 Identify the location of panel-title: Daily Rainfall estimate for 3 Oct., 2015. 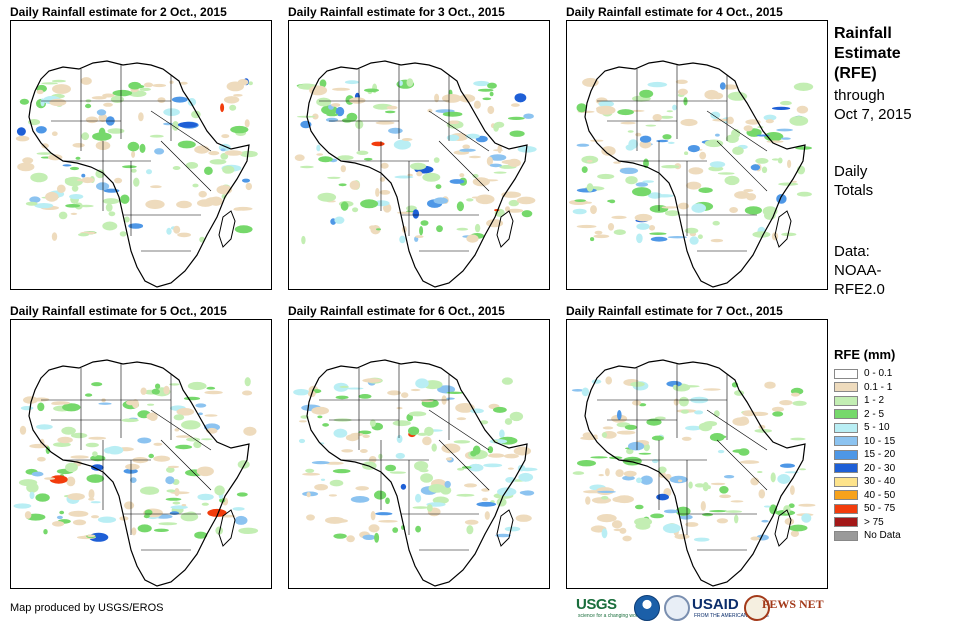
(396, 12).